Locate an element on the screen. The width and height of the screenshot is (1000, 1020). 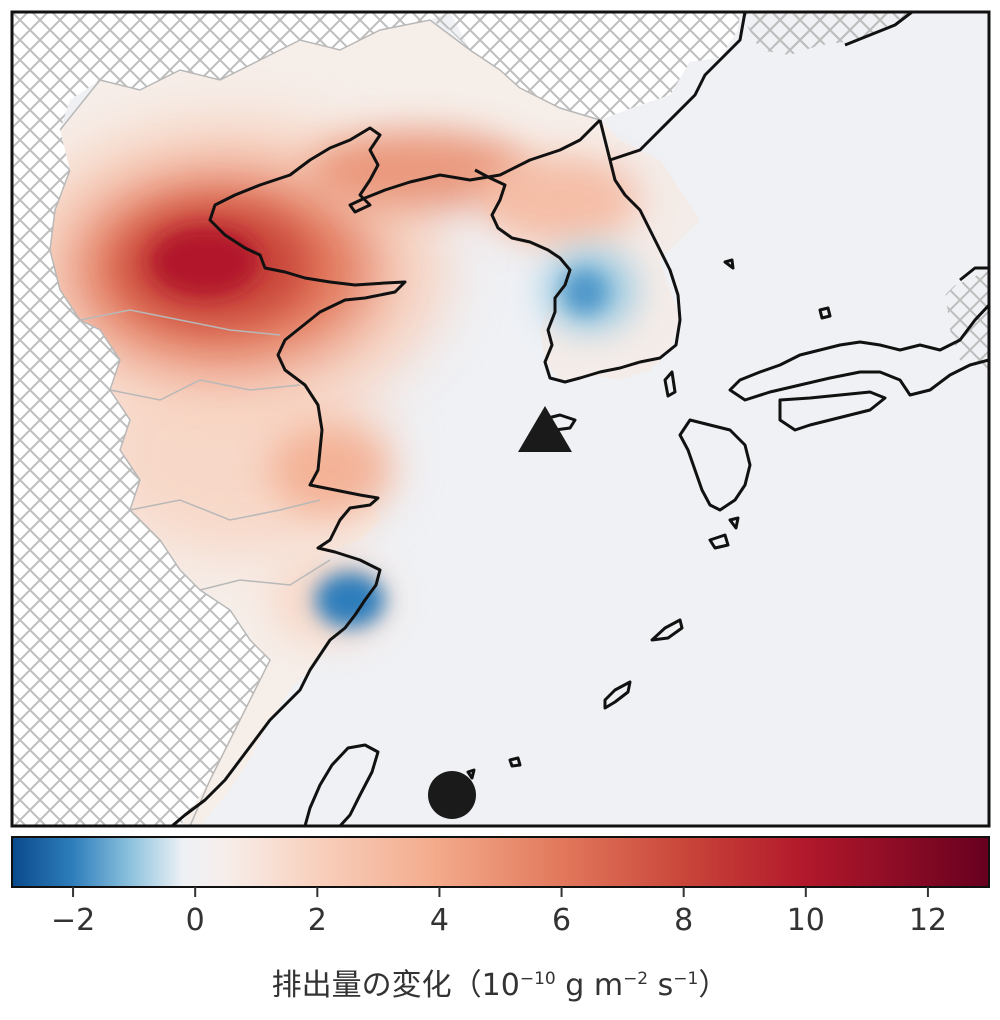
colorbar-tick-label: 4 is located at coordinates (439, 920).